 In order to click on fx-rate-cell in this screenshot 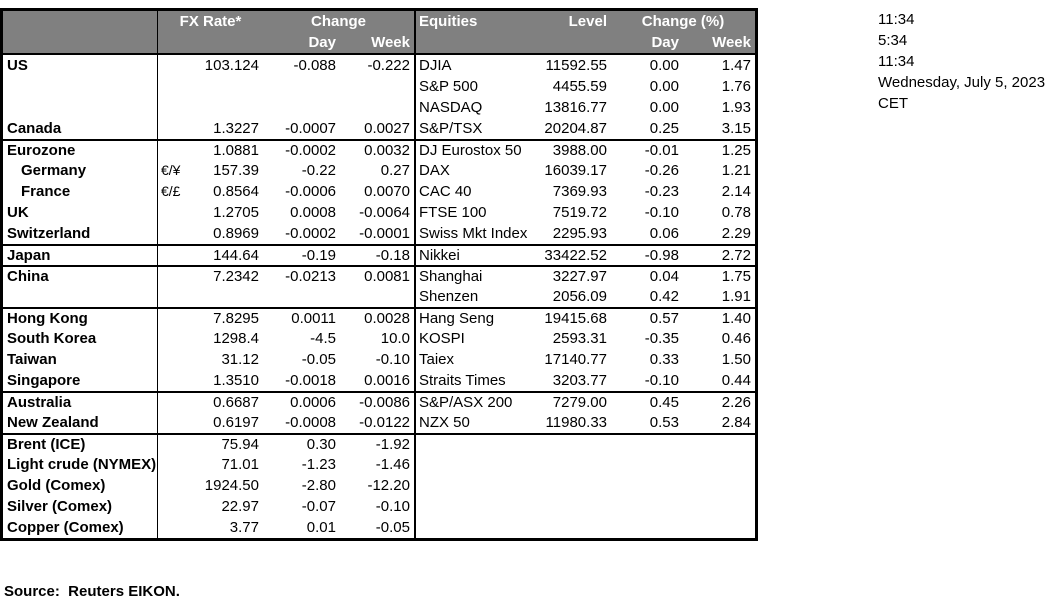, I will do `click(210, 86)`.